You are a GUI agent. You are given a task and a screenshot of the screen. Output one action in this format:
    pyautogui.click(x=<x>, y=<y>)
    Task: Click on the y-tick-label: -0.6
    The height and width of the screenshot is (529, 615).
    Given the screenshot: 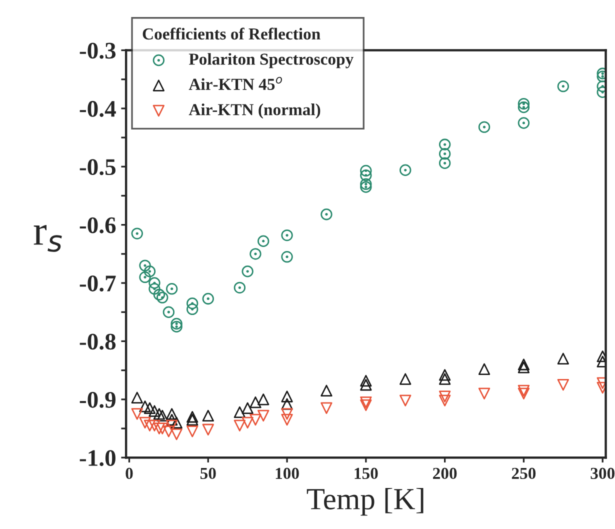 What is the action you would take?
    pyautogui.click(x=98, y=225)
    